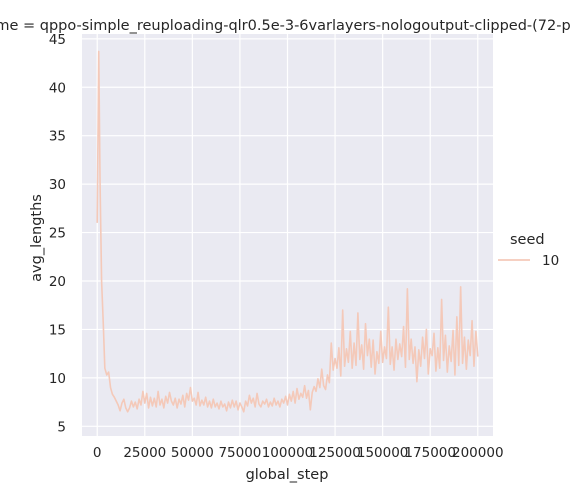 This screenshot has width=572, height=504. I want to click on y-tick-label: 20, so click(57, 282).